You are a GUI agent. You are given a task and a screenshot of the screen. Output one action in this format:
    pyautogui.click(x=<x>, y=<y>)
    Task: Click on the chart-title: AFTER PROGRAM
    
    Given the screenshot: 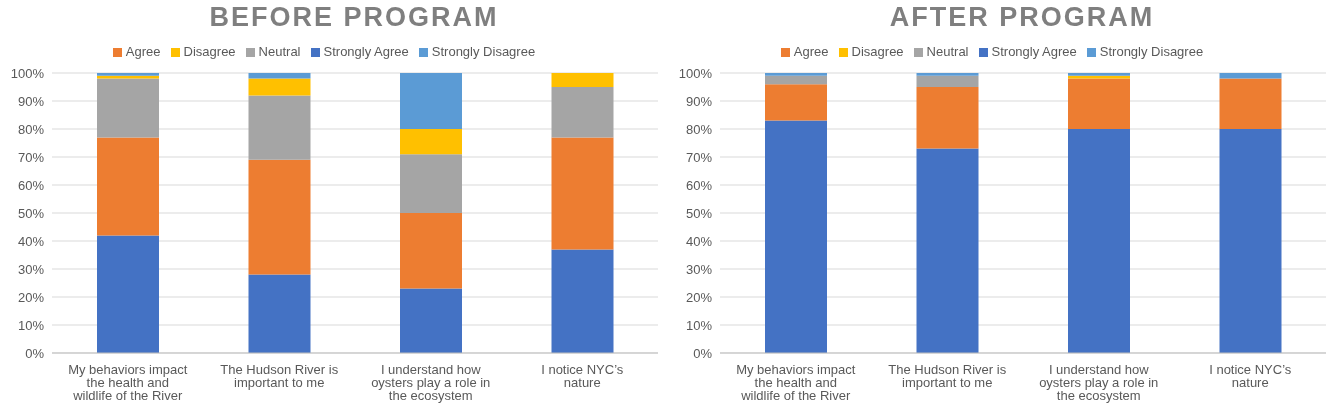 What is the action you would take?
    pyautogui.click(x=1022, y=17)
    